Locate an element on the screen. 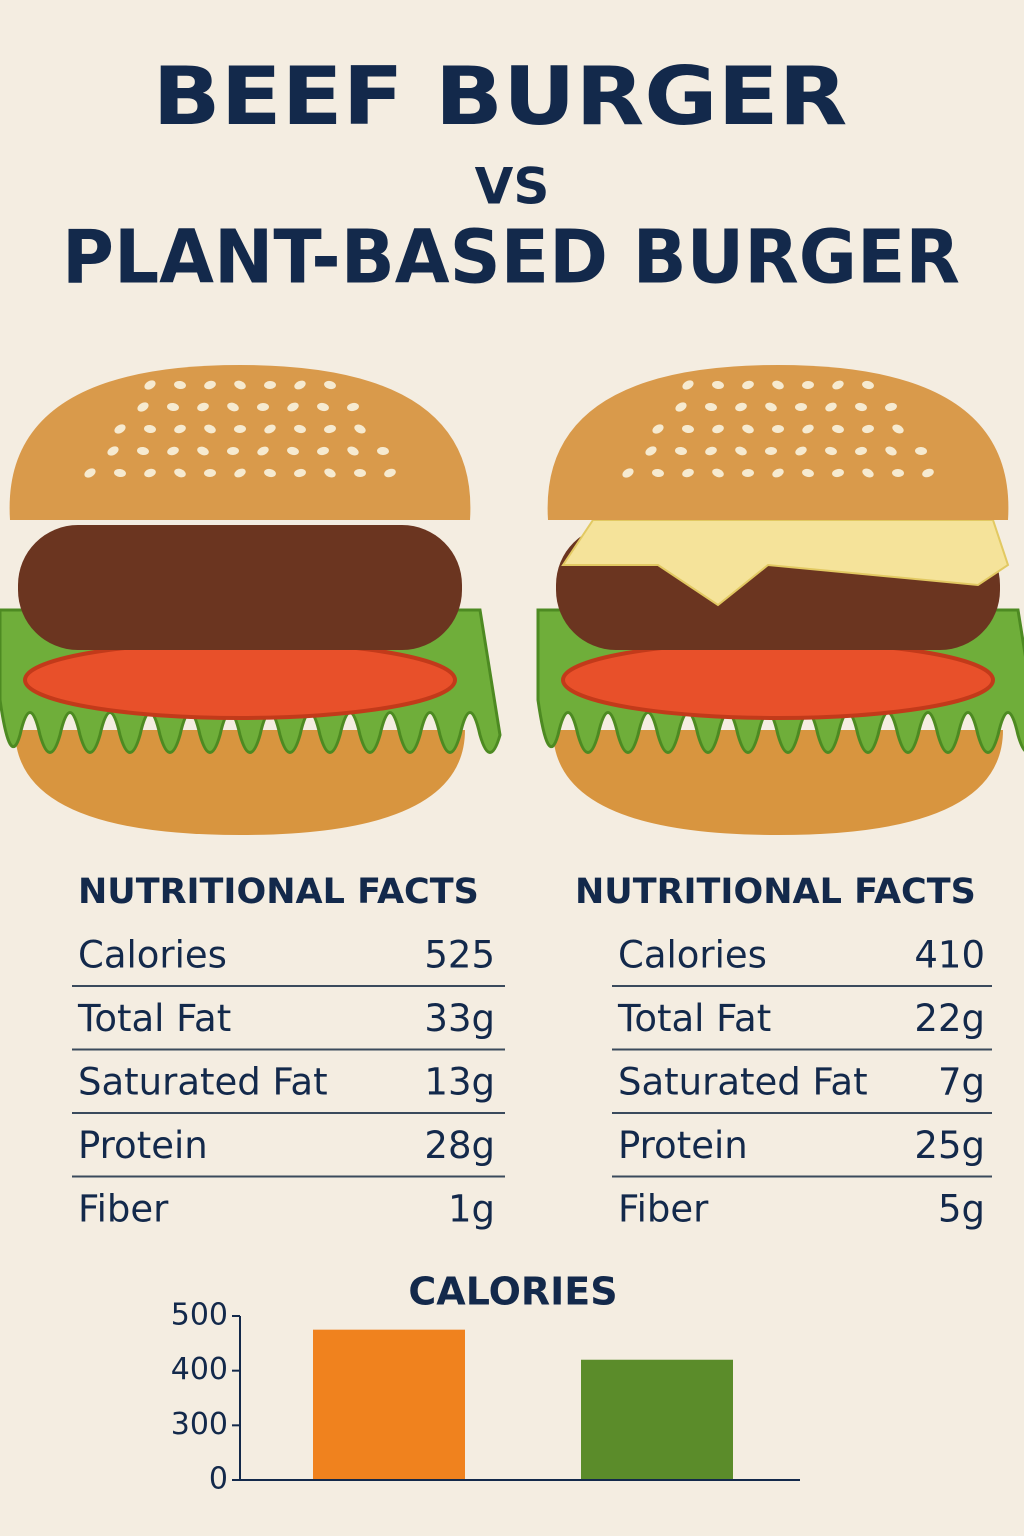 Image resolution: width=1024 pixels, height=1536 pixels. y-tick-label: 400 is located at coordinates (199, 1369).